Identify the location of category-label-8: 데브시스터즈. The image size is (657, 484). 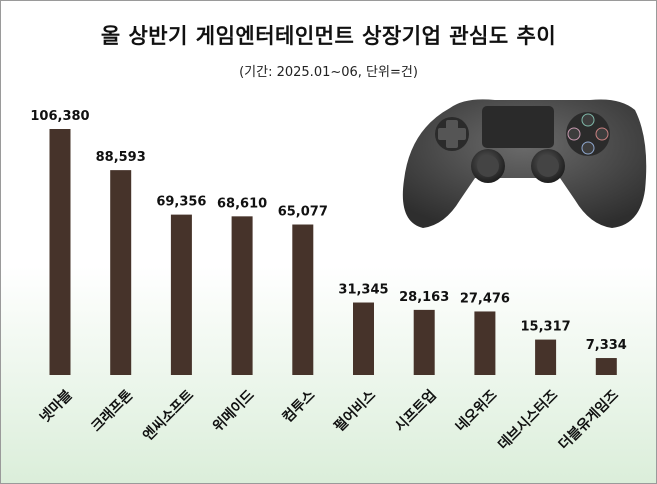
(528, 420).